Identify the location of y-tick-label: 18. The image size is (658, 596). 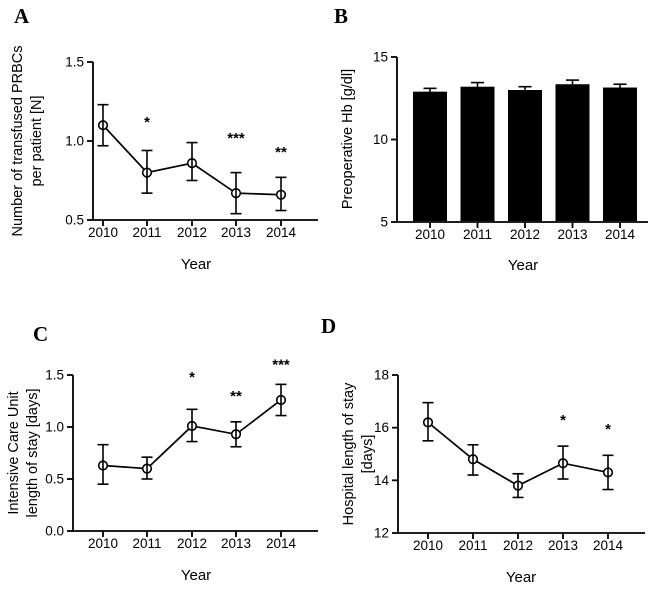
(381, 375).